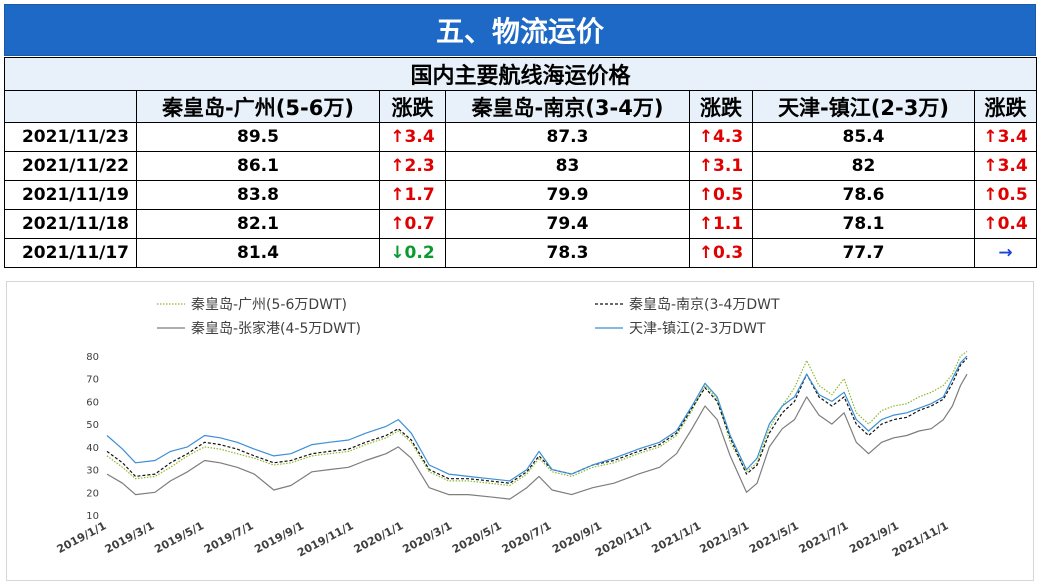 Image resolution: width=1041 pixels, height=586 pixels. What do you see at coordinates (567, 137) in the screenshot?
I see `rate-qhd-nanjing: 87.3` at bounding box center [567, 137].